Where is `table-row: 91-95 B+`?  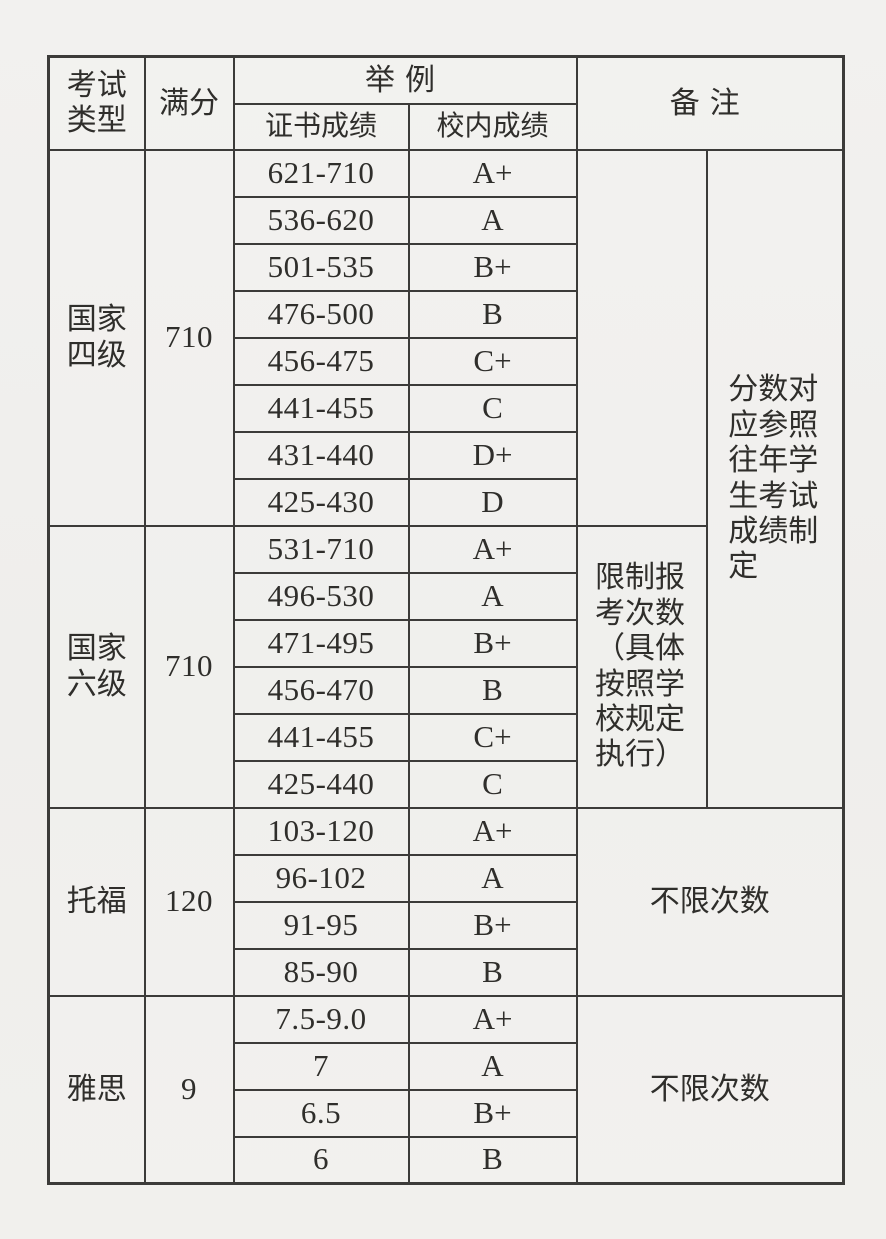 table-row: 91-95 B+ is located at coordinates (446, 925).